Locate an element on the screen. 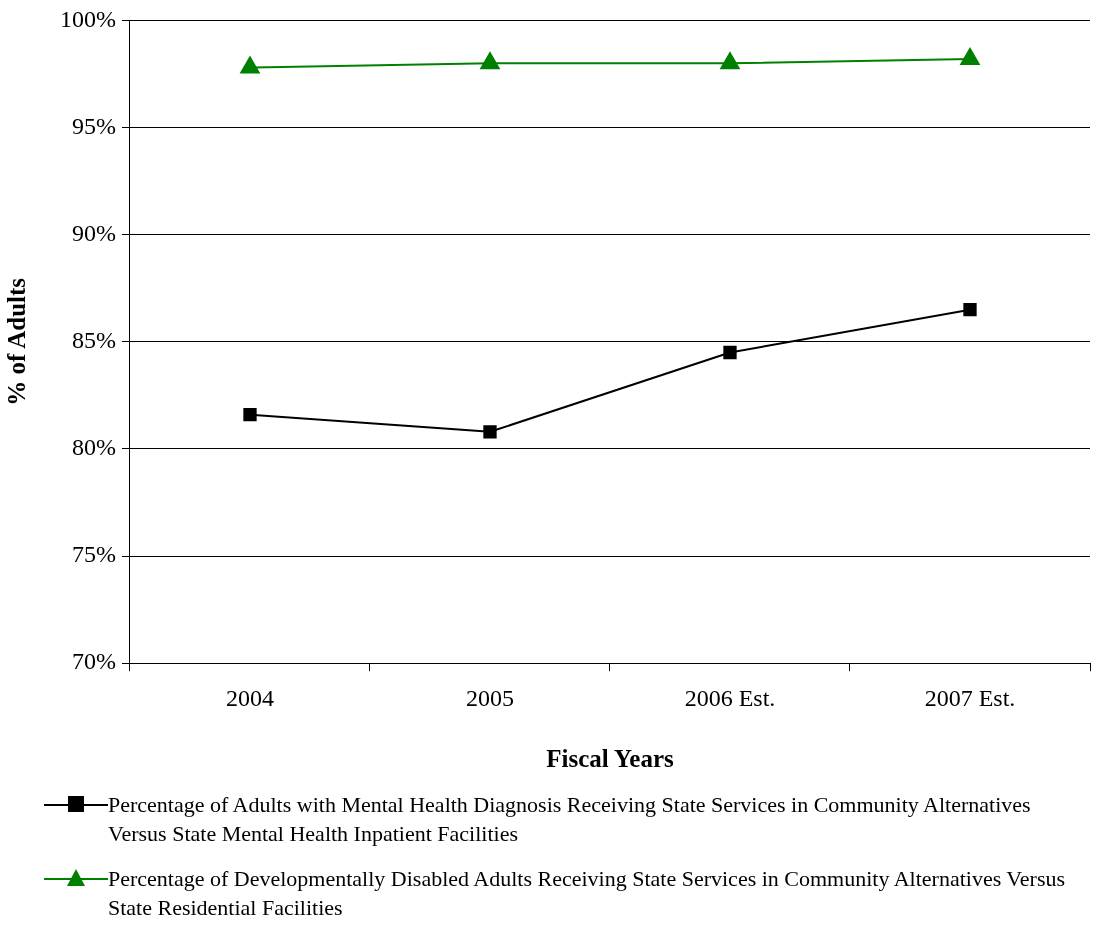  x-tick-label: 2005 is located at coordinates (490, 697).